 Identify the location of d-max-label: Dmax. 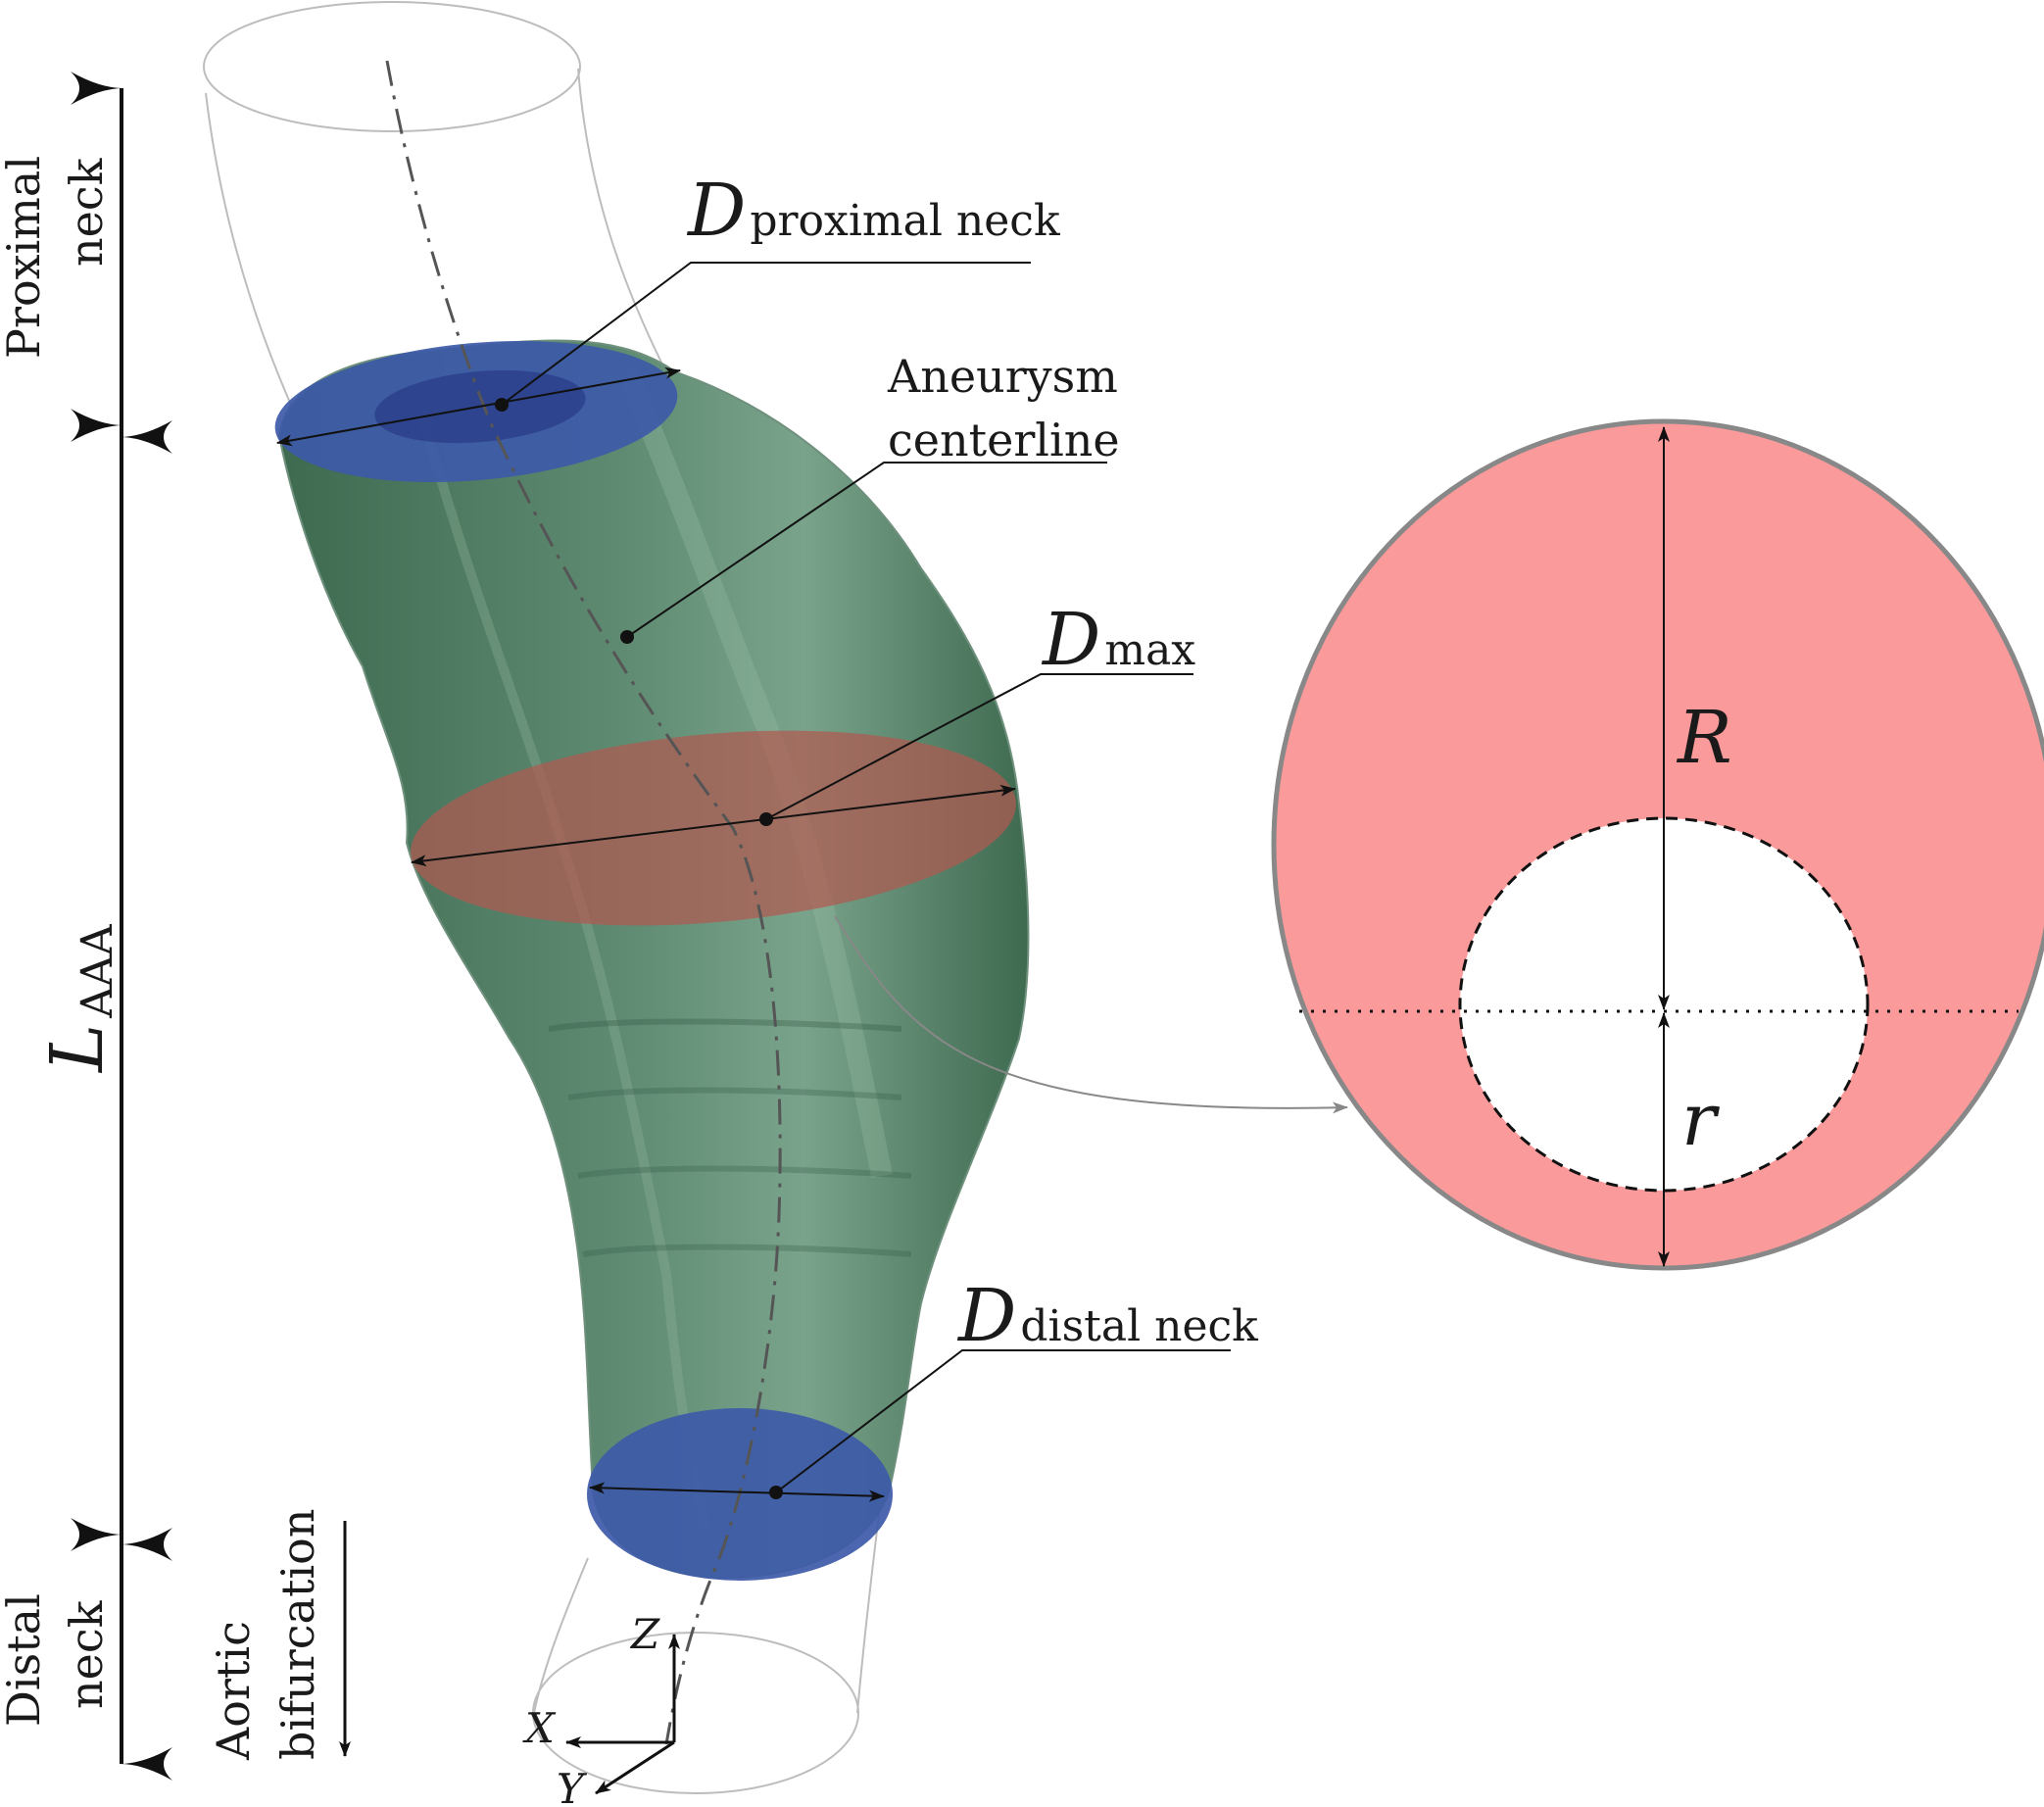
(1118, 640).